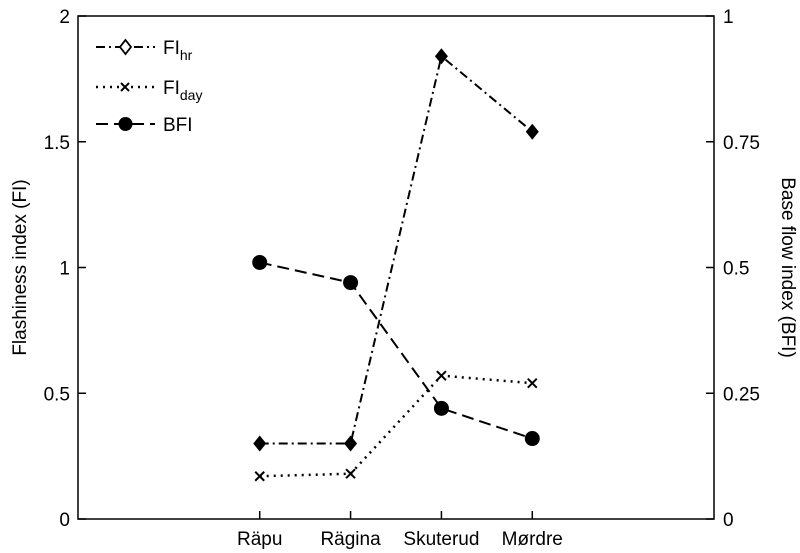 This screenshot has height=553, width=800. I want to click on right-tick-label: 1, so click(728, 17).